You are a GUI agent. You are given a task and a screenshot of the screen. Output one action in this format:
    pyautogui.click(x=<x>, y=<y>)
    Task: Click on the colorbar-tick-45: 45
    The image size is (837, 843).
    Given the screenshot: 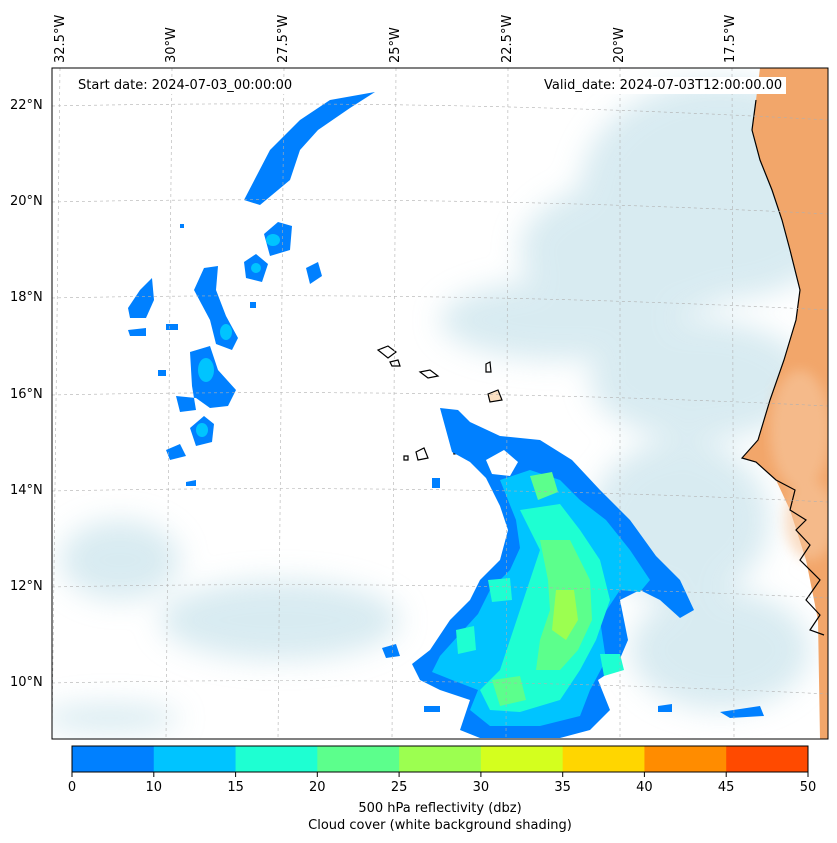 What is the action you would take?
    pyautogui.click(x=726, y=787)
    